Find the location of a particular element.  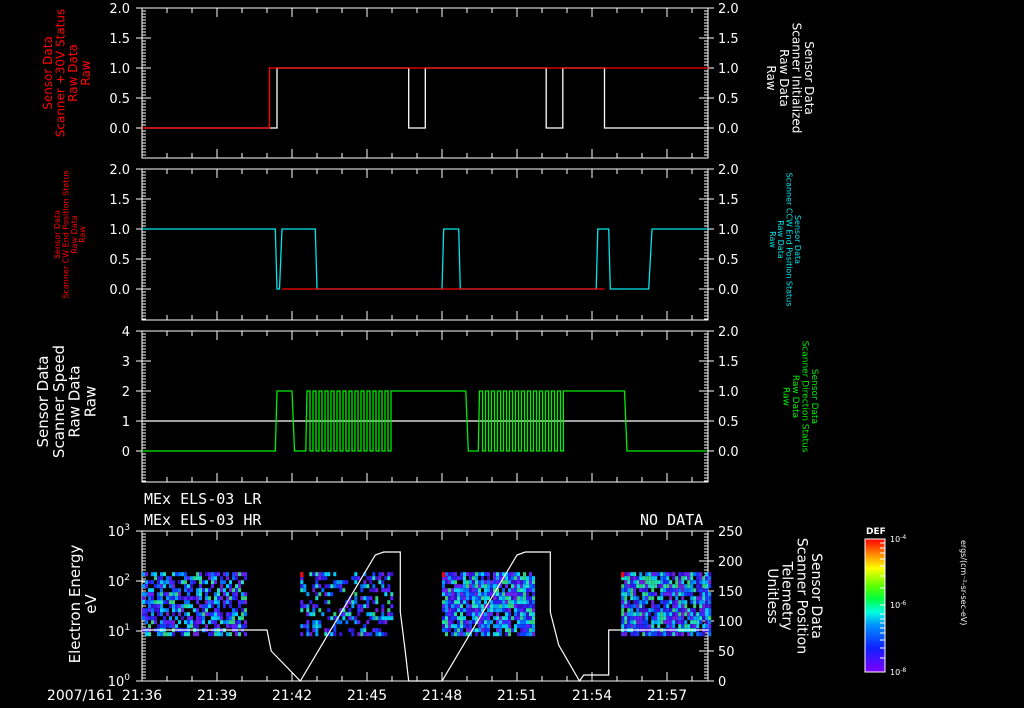

time-tick-label: 21:39 is located at coordinates (217, 696).